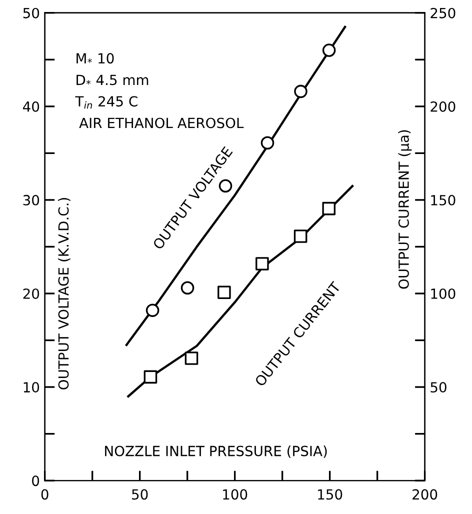 The width and height of the screenshot is (472, 514). I want to click on x-tick-label: 200, so click(425, 494).